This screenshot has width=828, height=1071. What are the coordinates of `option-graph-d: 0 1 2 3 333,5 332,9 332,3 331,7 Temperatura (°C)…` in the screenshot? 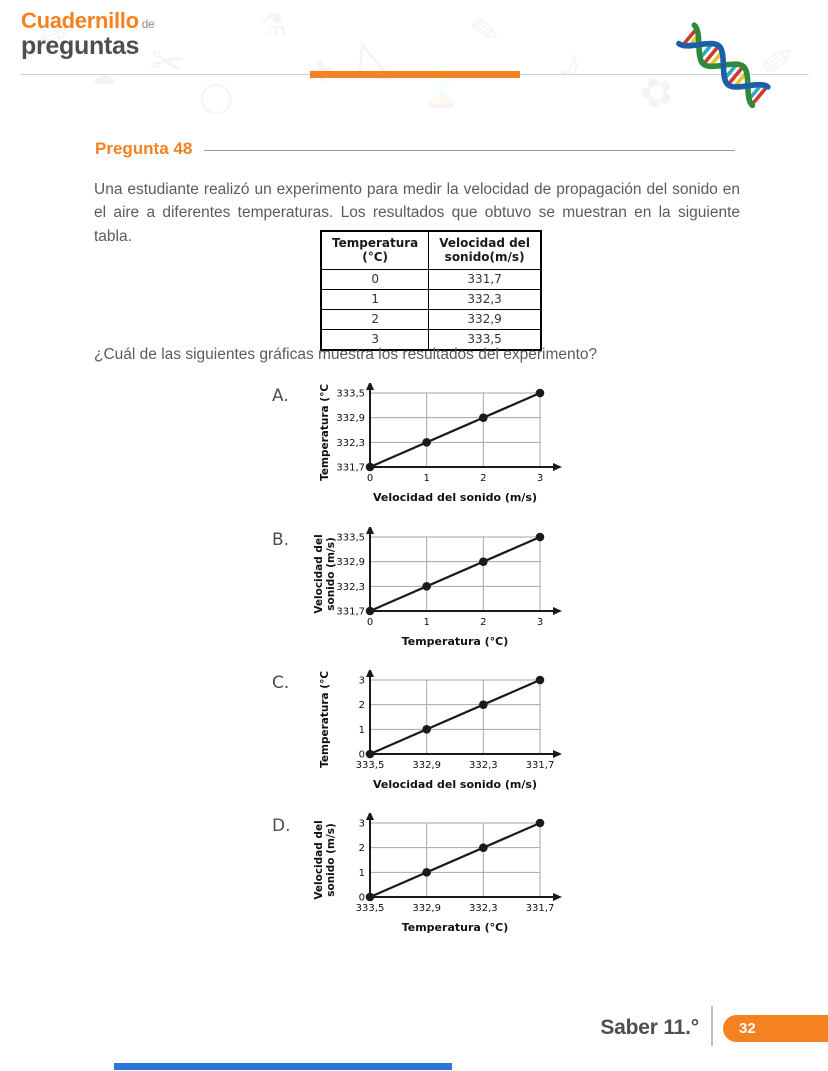 It's located at (437, 873).